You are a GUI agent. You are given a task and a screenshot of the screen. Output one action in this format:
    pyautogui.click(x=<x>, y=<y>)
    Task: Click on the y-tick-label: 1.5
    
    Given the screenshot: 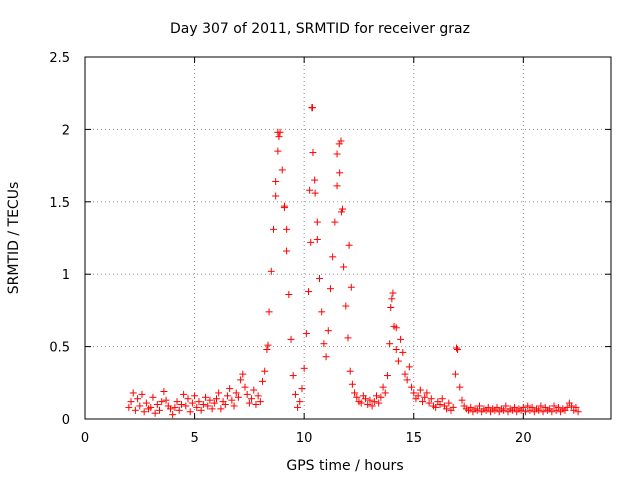 What is the action you would take?
    pyautogui.click(x=59, y=203)
    